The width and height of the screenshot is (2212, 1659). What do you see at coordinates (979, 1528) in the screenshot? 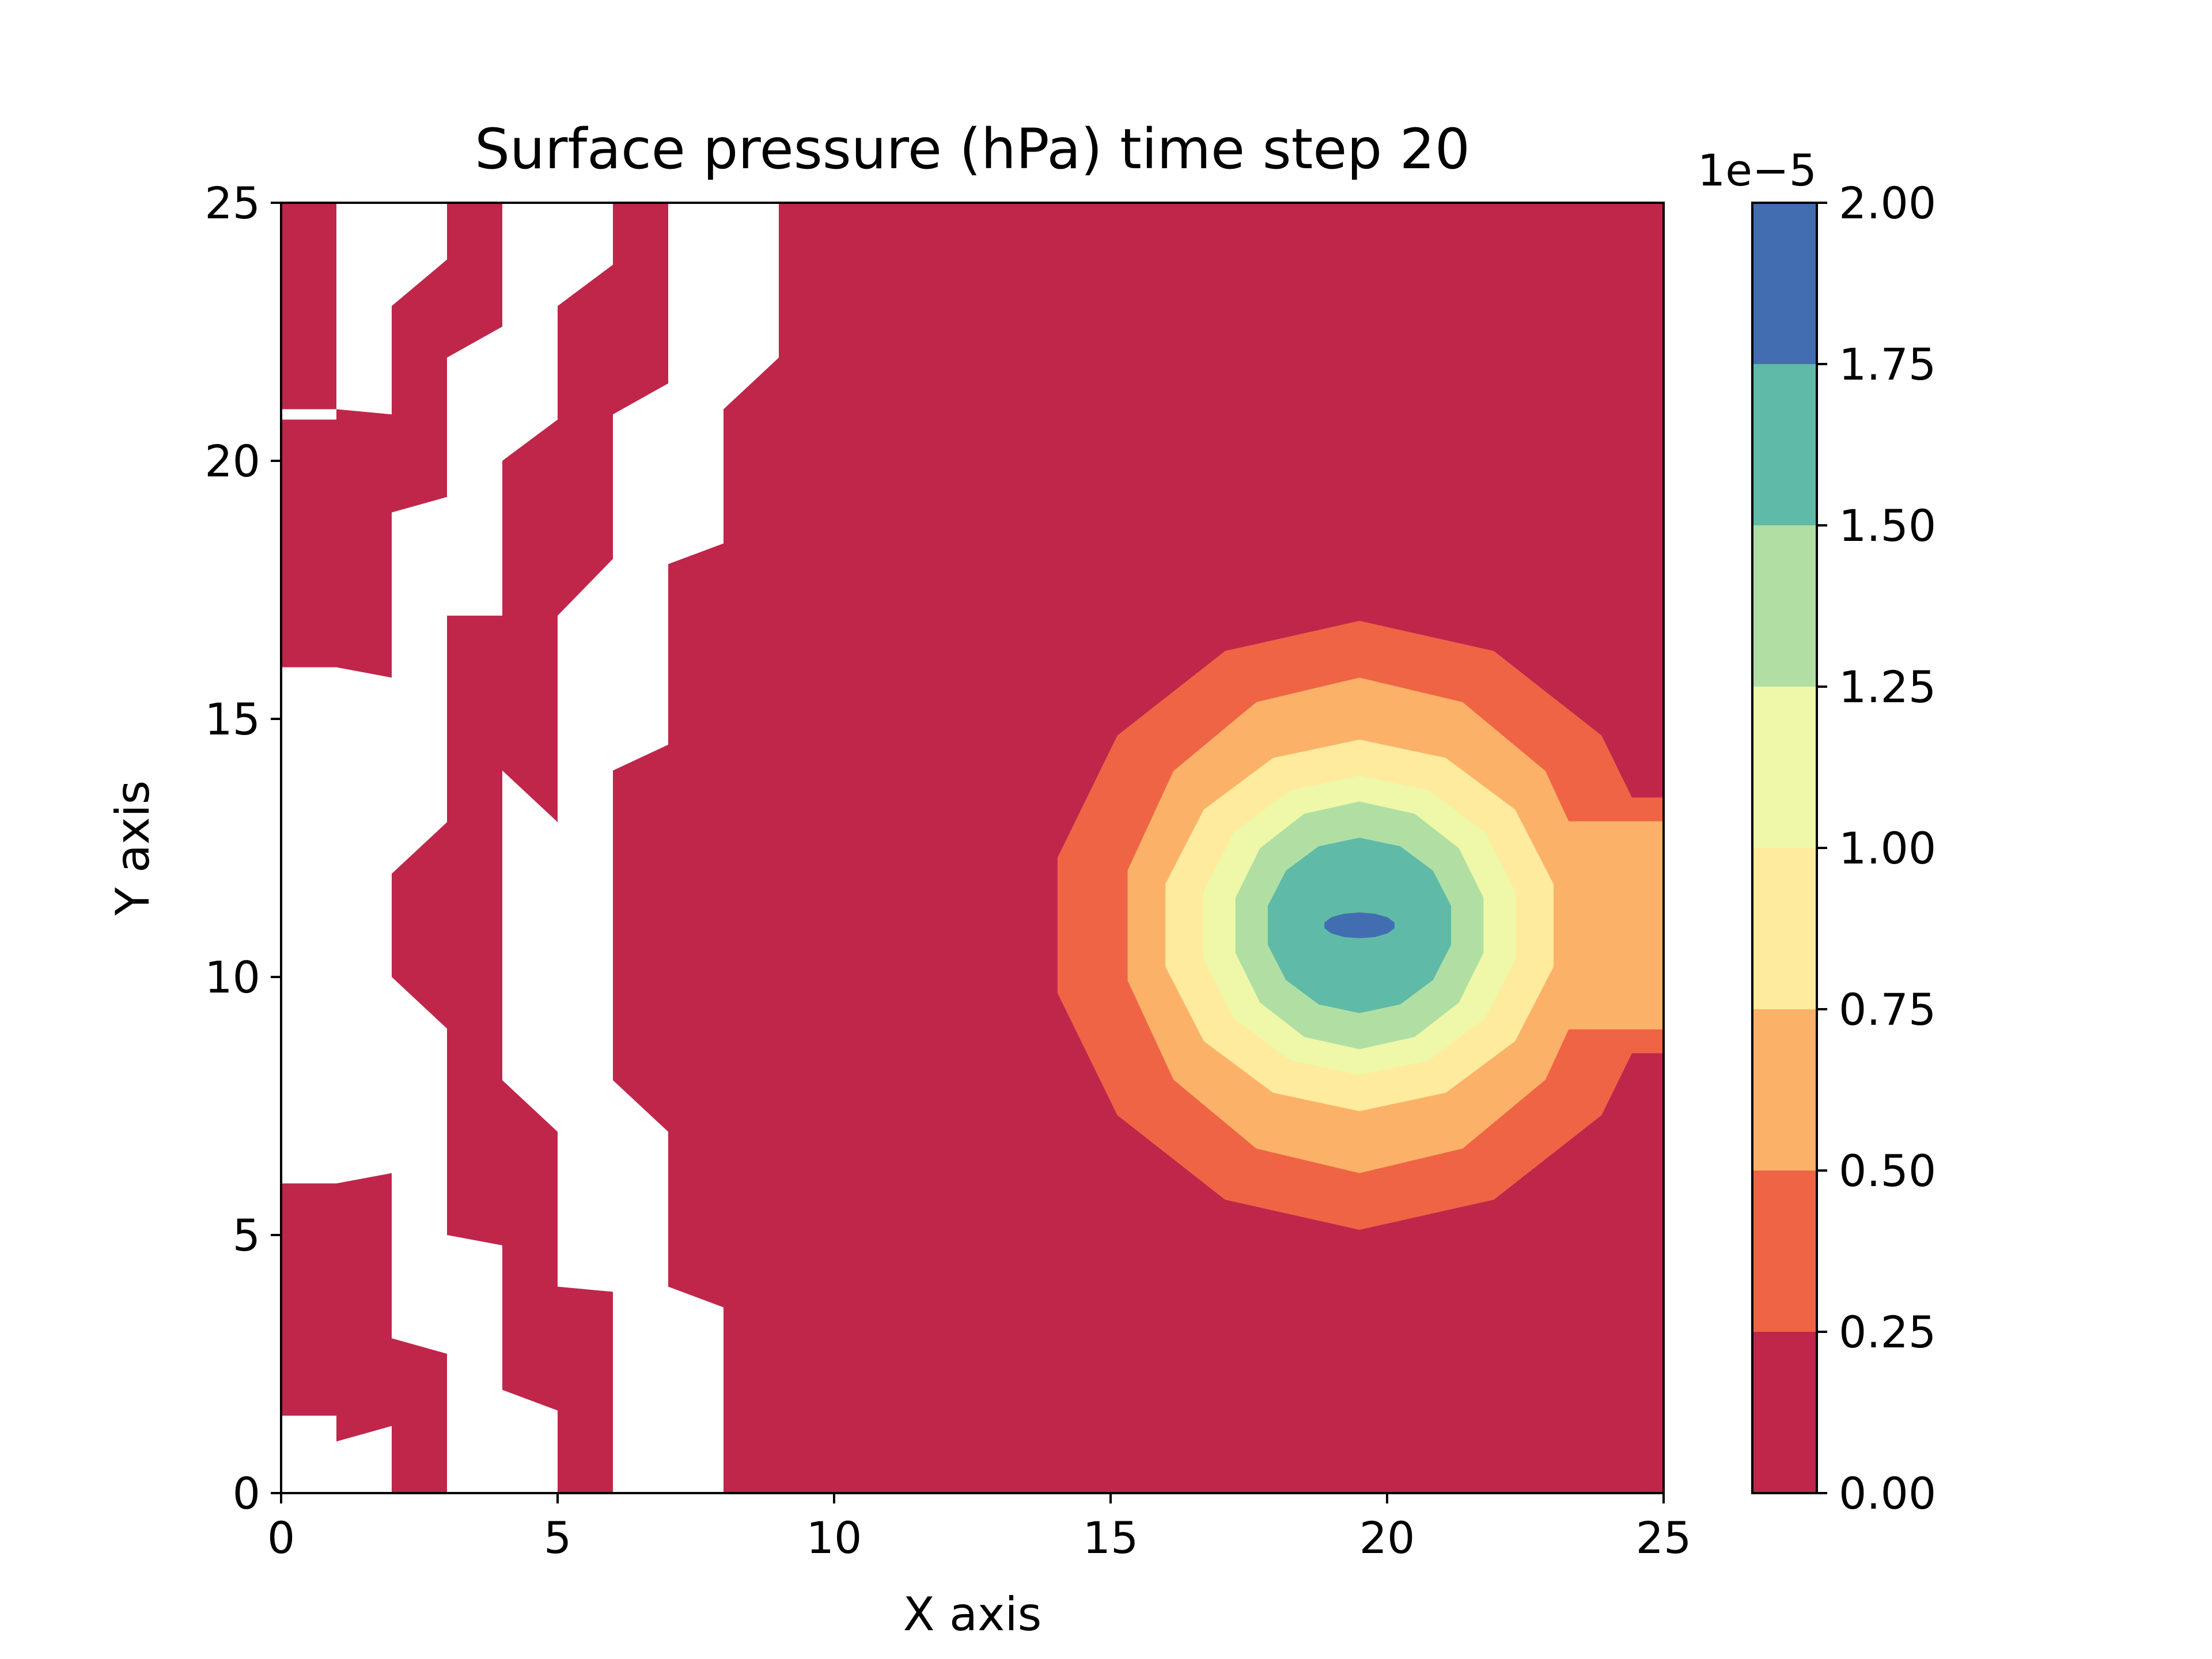
I see `x-axis-ticks: 0 5 10 15 20 25` at bounding box center [979, 1528].